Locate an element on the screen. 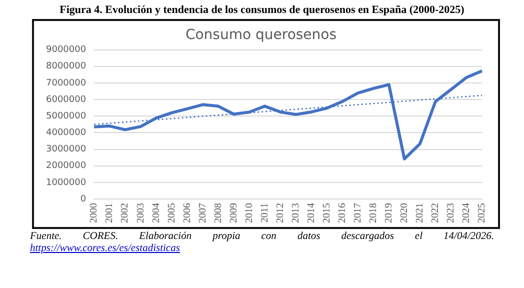 This screenshot has width=524, height=288. chart-title: Figura 4. Evolución y tendencia de los consumos de querosenos en España (2000-2025) is located at coordinates (262, 10).